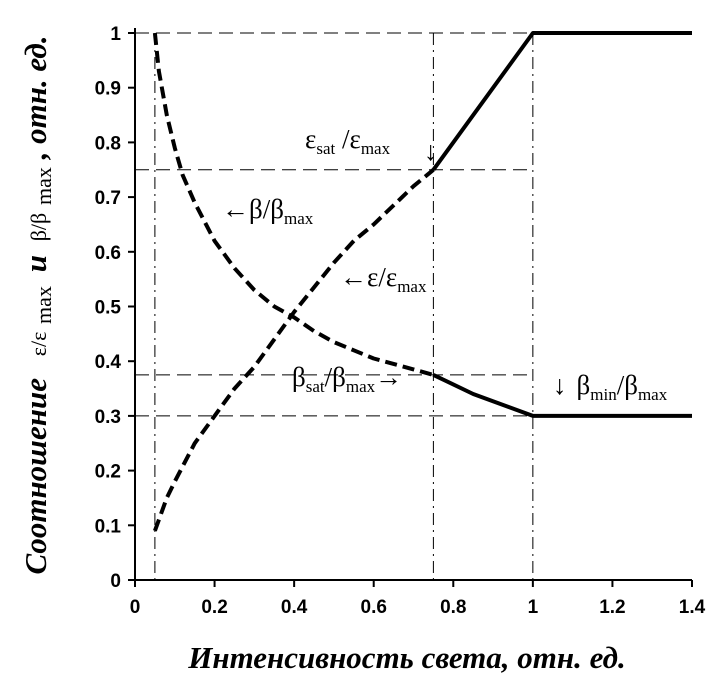 Image resolution: width=713 pixels, height=677 pixels. Describe the element at coordinates (214, 607) in the screenshot. I see `x-tick-label: 0.2` at that location.